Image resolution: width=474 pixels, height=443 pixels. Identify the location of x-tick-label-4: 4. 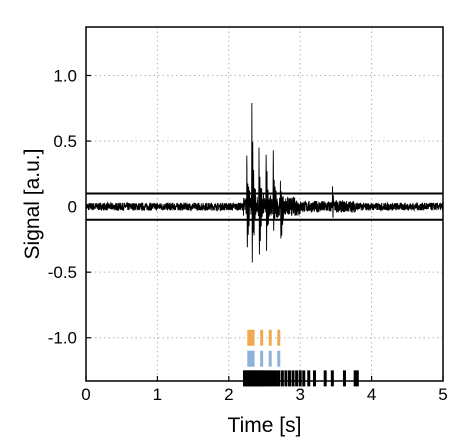
(371, 394).